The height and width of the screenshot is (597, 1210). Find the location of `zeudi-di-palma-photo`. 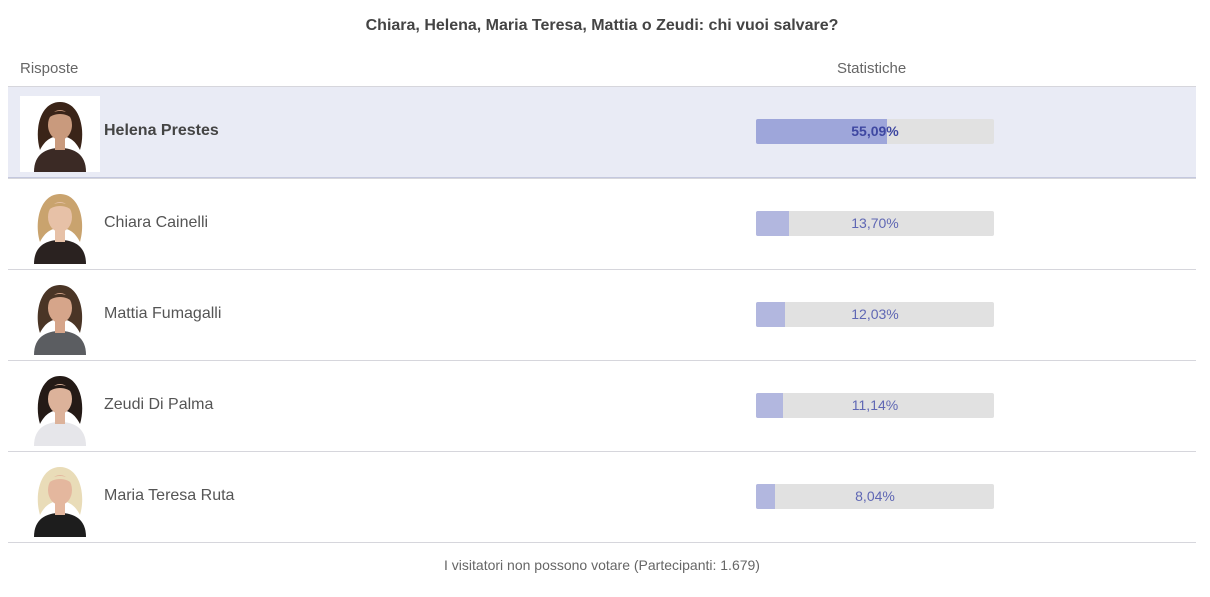

zeudi-di-palma-photo is located at coordinates (60, 408).